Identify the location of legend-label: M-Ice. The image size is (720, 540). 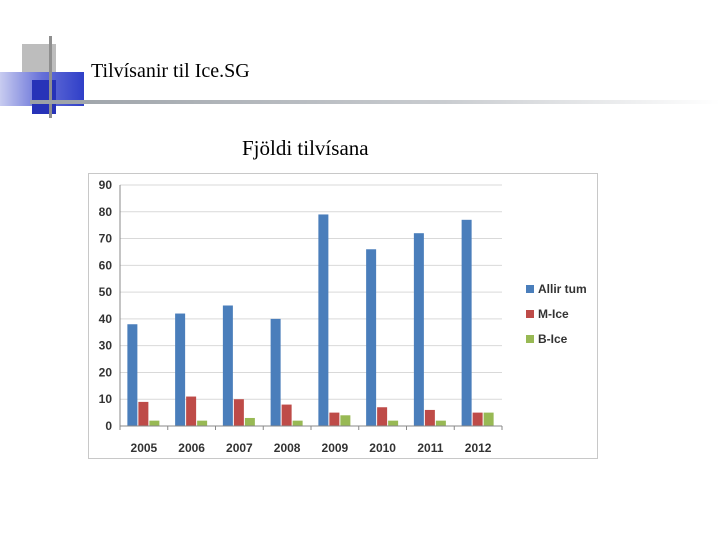
(553, 314).